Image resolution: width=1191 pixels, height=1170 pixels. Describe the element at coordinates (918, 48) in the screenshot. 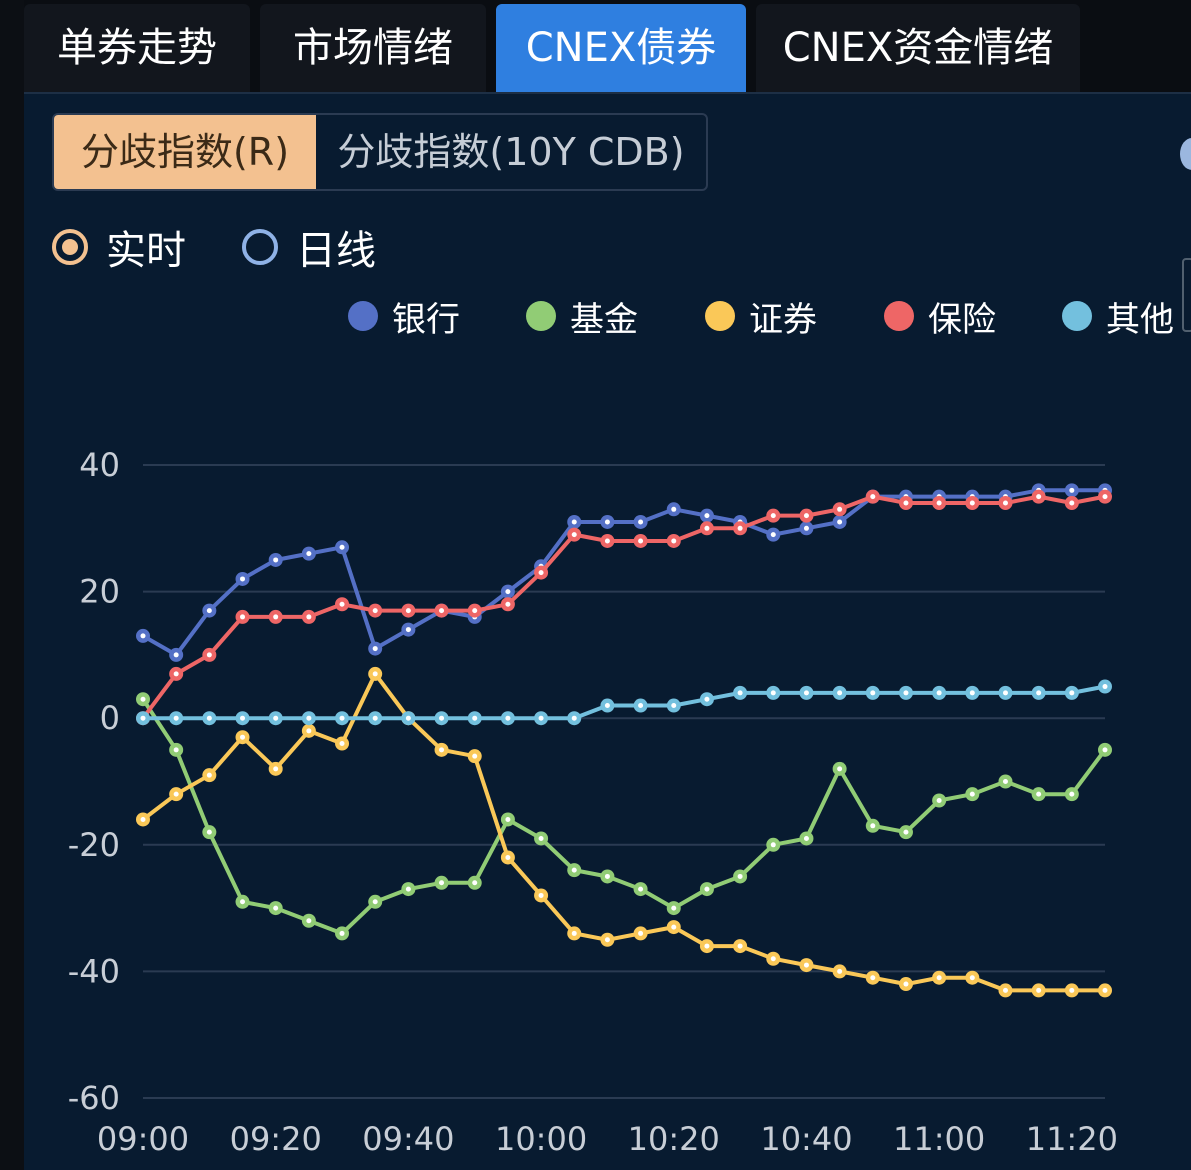

I see `tab-cnex-funding-sentiment: CNEX资金情绪` at that location.